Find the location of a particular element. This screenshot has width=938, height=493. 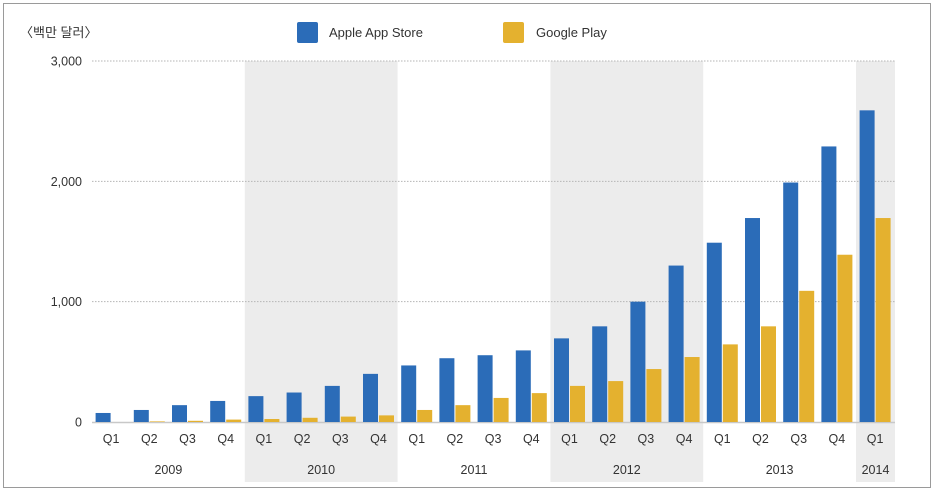

legend-item-apple: Apple App Store is located at coordinates (360, 32).